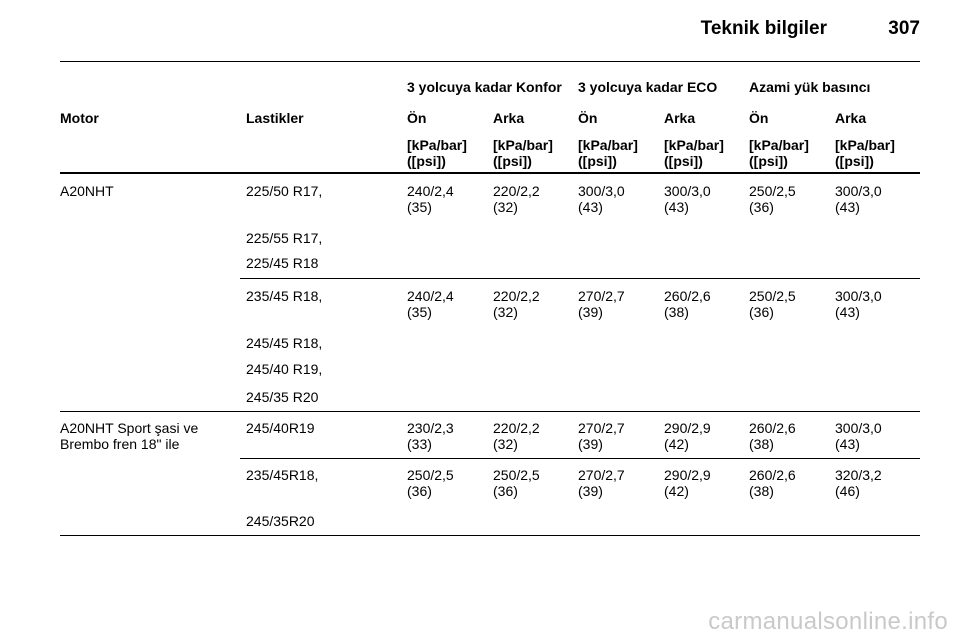  Describe the element at coordinates (282, 397) in the screenshot. I see `tire-size: 245/35 R20` at that location.